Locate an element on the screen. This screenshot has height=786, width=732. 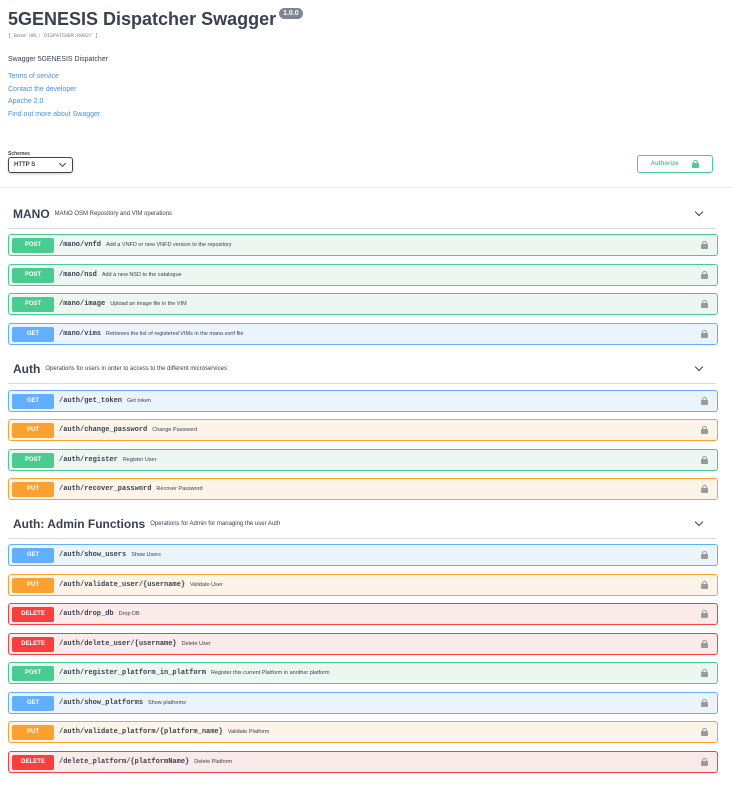
operation-summary: Show platforms is located at coordinates (167, 703).